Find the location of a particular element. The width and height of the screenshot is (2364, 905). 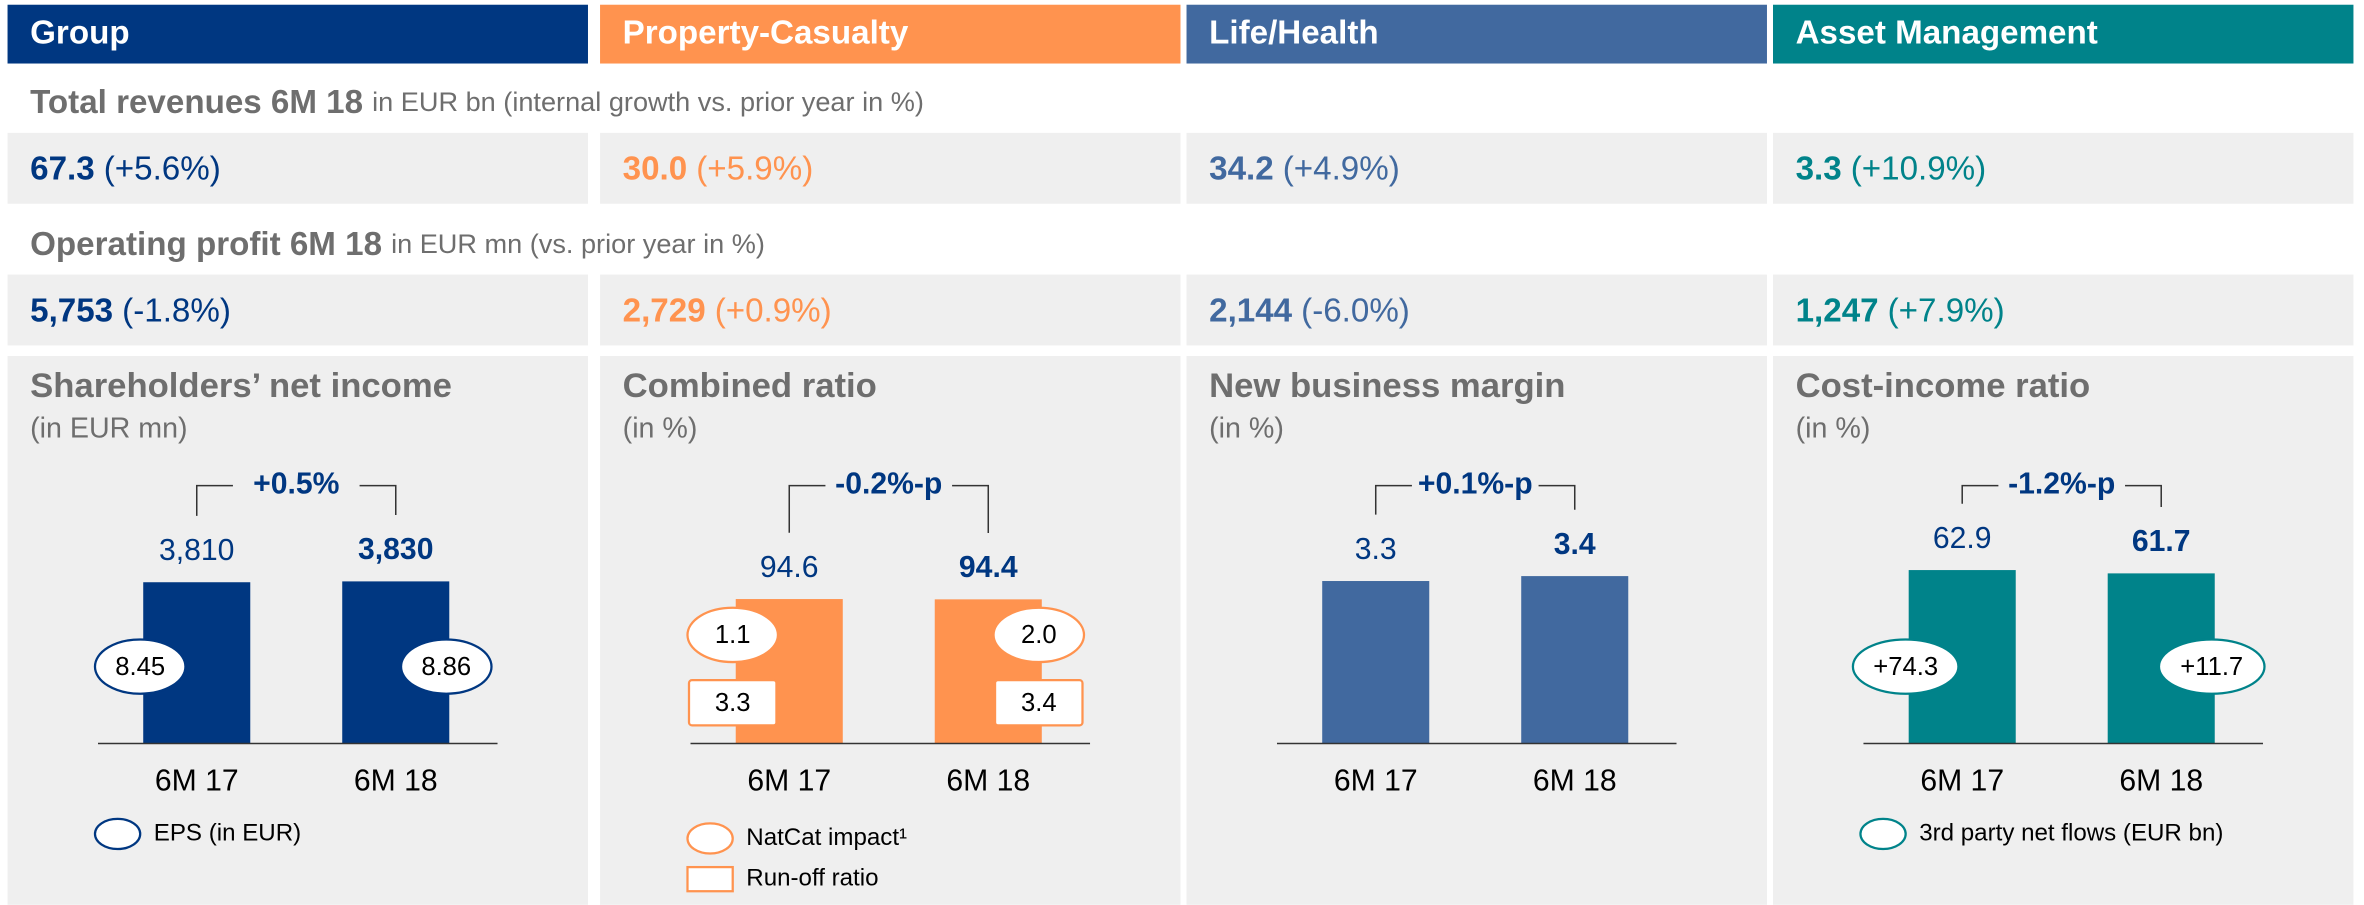

bar-value-label: 3,810 is located at coordinates (196, 550).